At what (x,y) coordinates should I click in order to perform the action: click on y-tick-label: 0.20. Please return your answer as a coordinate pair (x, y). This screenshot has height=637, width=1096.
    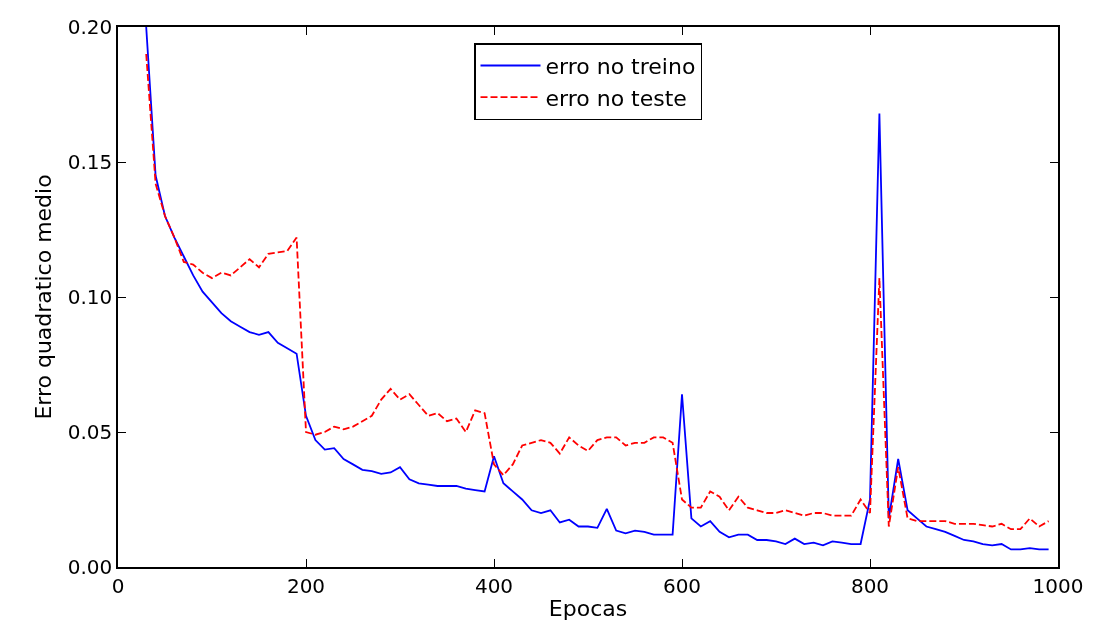
    Looking at the image, I should click on (90, 27).